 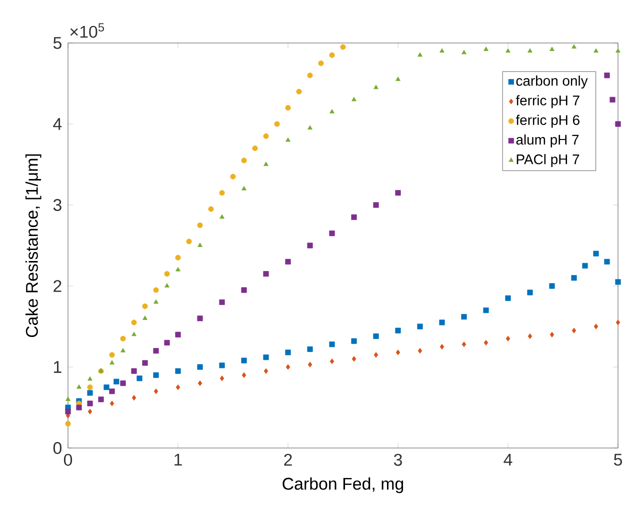 I want to click on x-tick-label: 0, so click(x=68, y=460).